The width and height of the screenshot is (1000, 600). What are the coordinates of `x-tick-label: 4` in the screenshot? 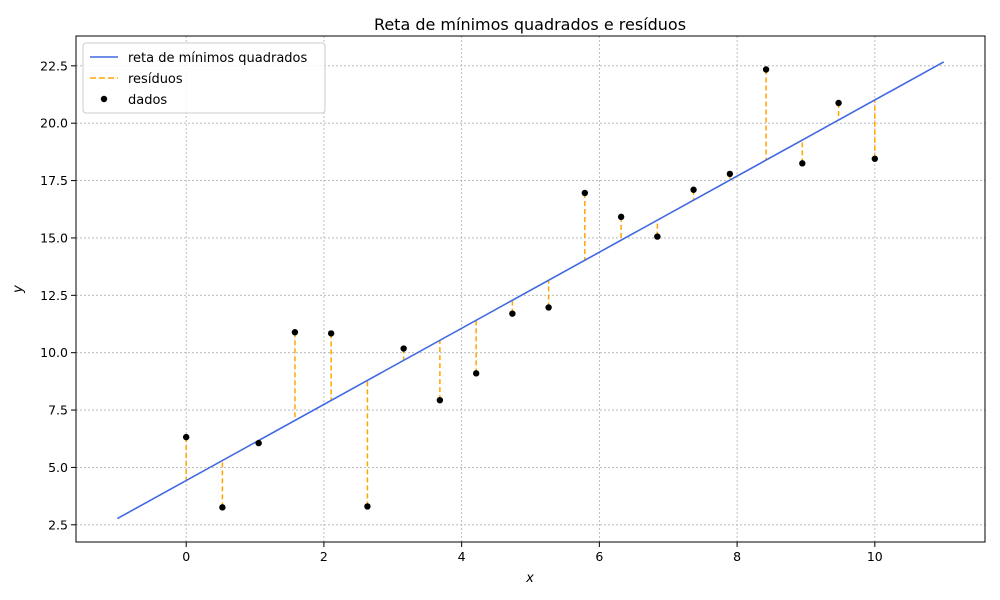 It's located at (462, 556).